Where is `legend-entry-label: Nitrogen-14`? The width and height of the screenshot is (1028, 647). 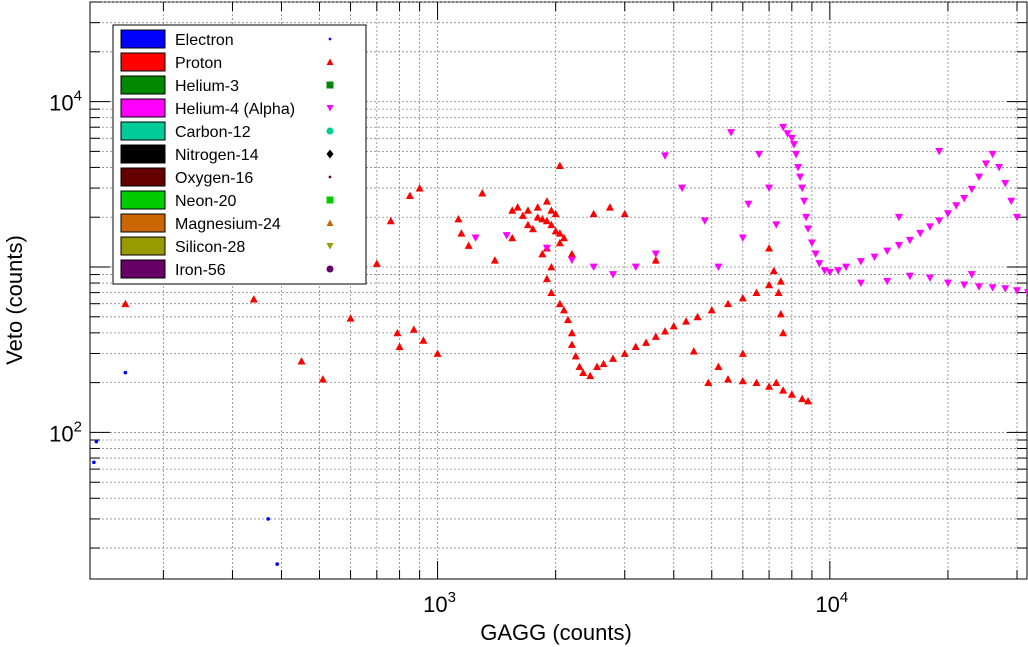
legend-entry-label: Nitrogen-14 is located at coordinates (217, 155).